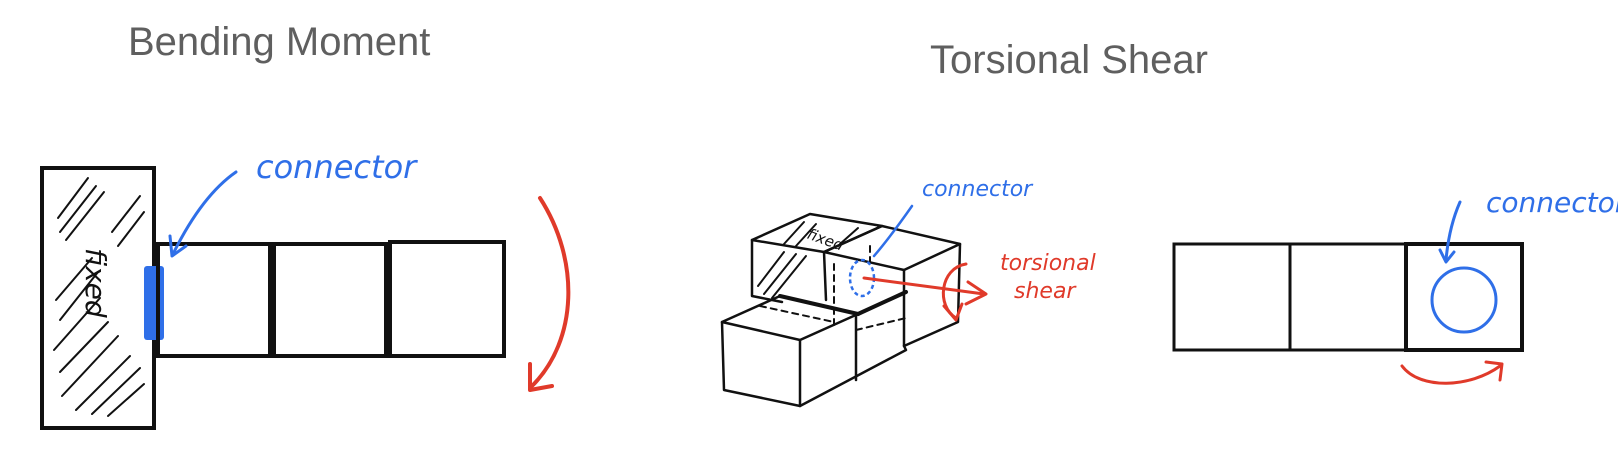 This screenshot has height=458, width=1618. I want to click on connector-pointer-right, so click(1453, 231).